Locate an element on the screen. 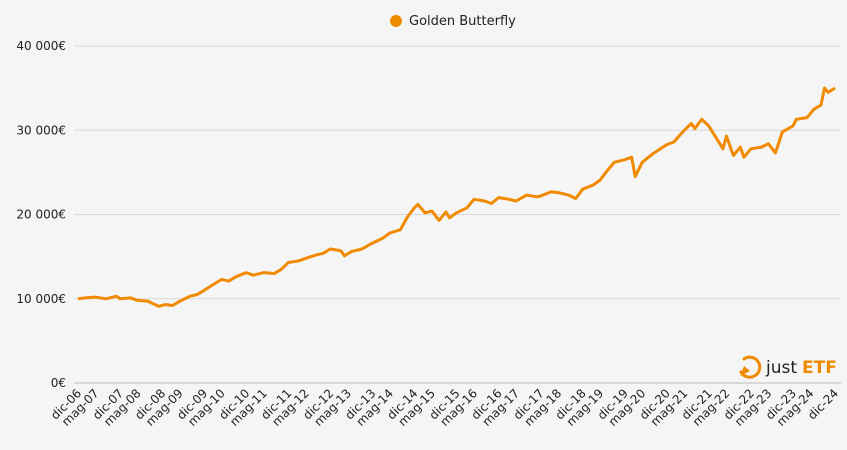  justetf-logo: just ETF is located at coordinates (788, 367).